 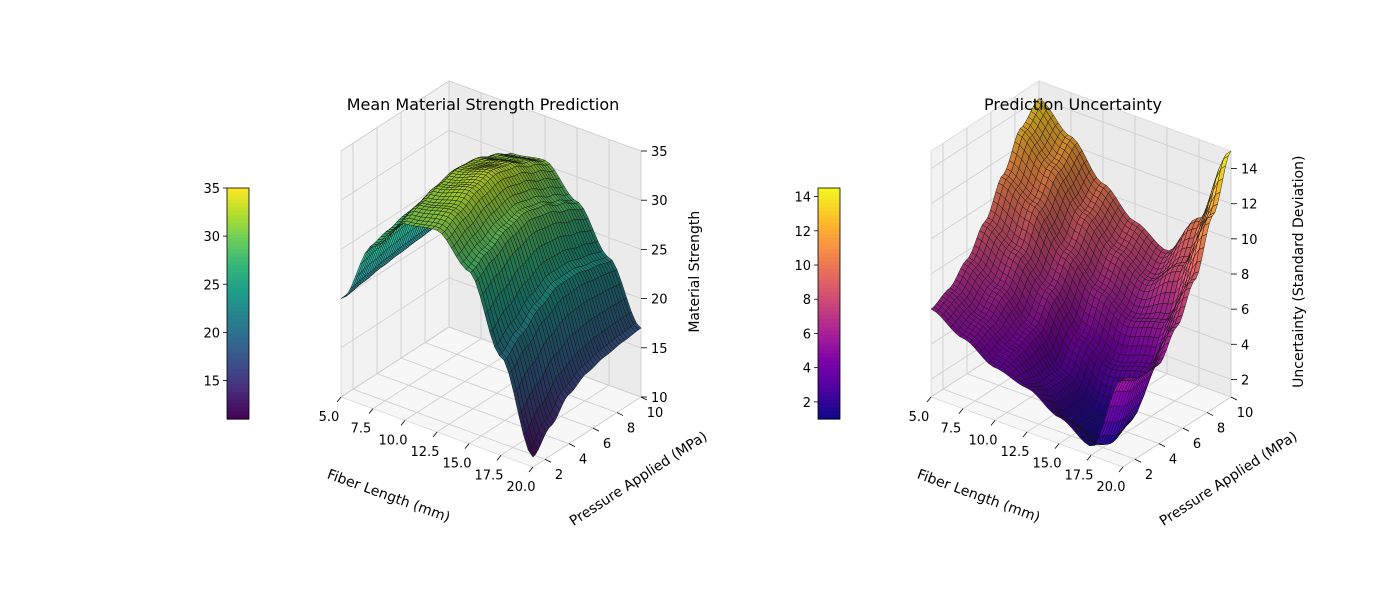 I want to click on z-gridline, so click(x=491, y=165).